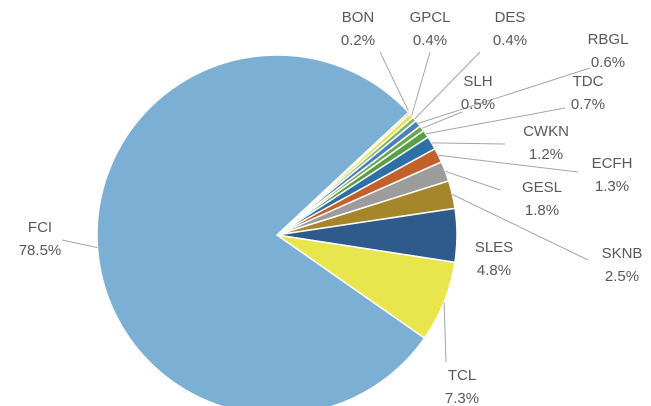 This screenshot has width=651, height=406. What do you see at coordinates (546, 154) in the screenshot?
I see `slice-value-label: 1.2%` at bounding box center [546, 154].